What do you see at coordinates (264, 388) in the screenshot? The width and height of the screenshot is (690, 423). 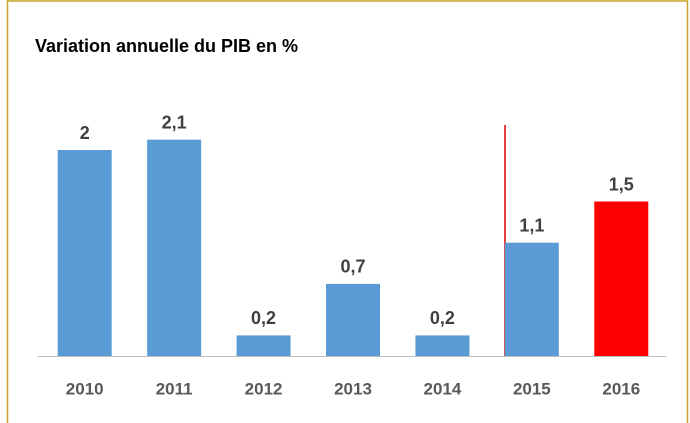 I see `x-tick-label: 2012` at bounding box center [264, 388].